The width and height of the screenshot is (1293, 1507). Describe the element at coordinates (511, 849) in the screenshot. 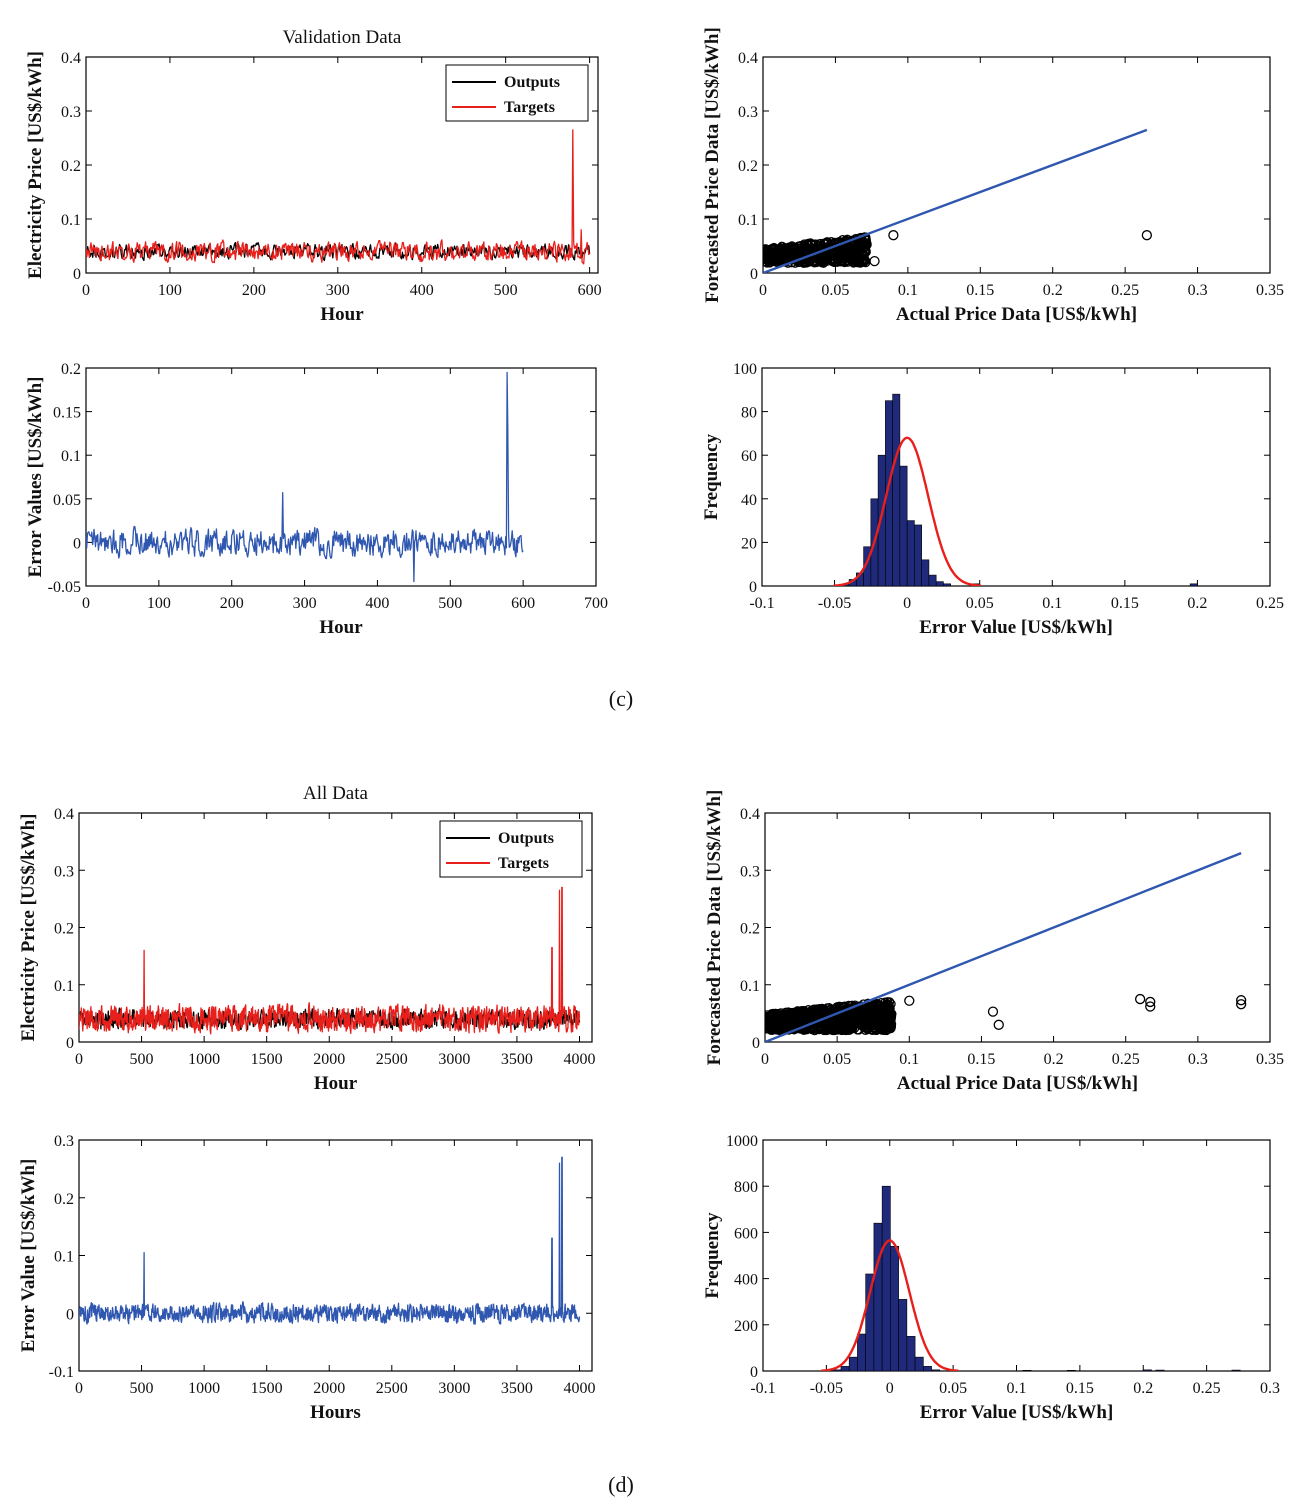

I see `legend-box` at that location.